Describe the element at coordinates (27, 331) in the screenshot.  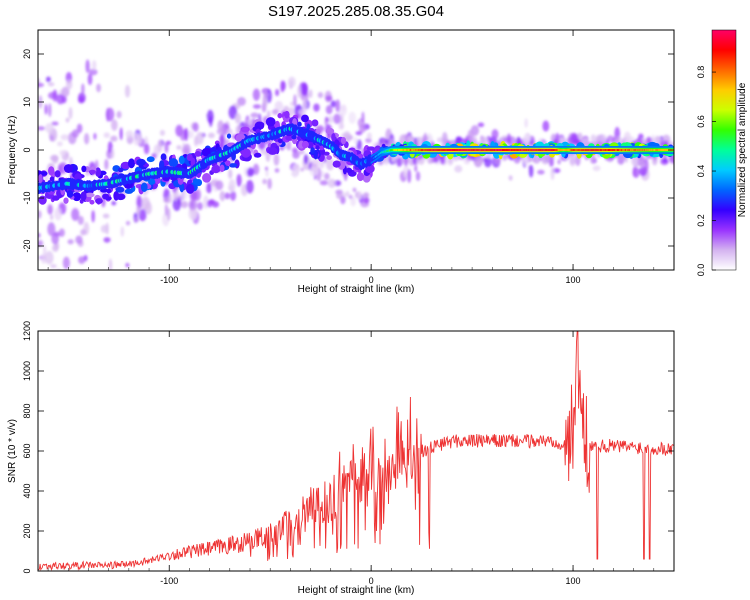
I see `snr-y-tick-label: 1200` at that location.